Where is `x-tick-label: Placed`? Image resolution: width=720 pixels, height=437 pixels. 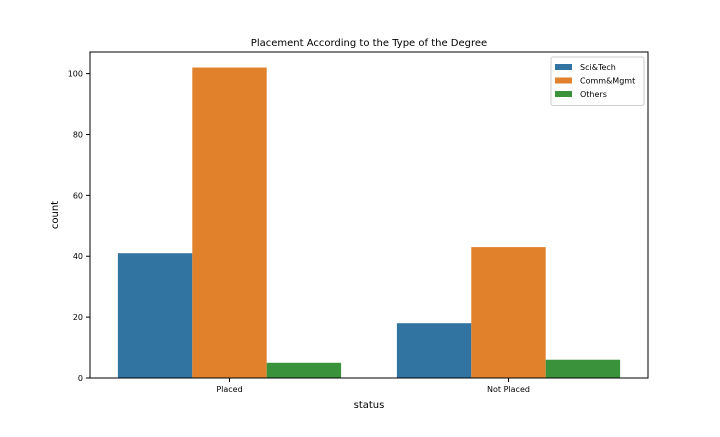
x-tick-label: Placed is located at coordinates (229, 389).